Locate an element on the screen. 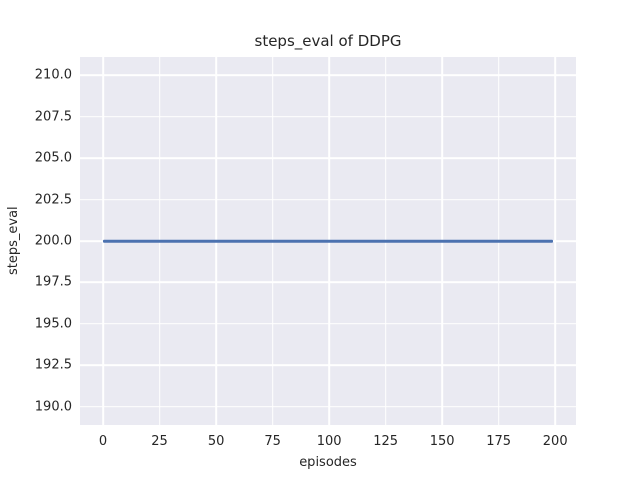 The height and width of the screenshot is (480, 640). x-tick-label: 100 is located at coordinates (329, 441).